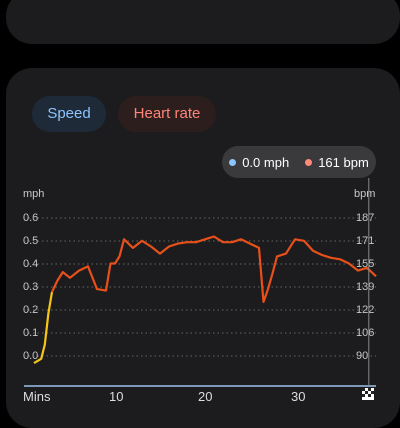 The height and width of the screenshot is (428, 400). What do you see at coordinates (203, 22) in the screenshot?
I see `previous-card` at bounding box center [203, 22].